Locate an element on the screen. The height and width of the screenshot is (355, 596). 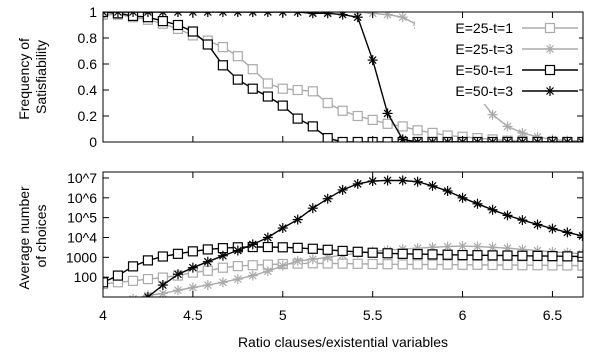
choices-y-tick-label: 10^4 is located at coordinates (82, 237).